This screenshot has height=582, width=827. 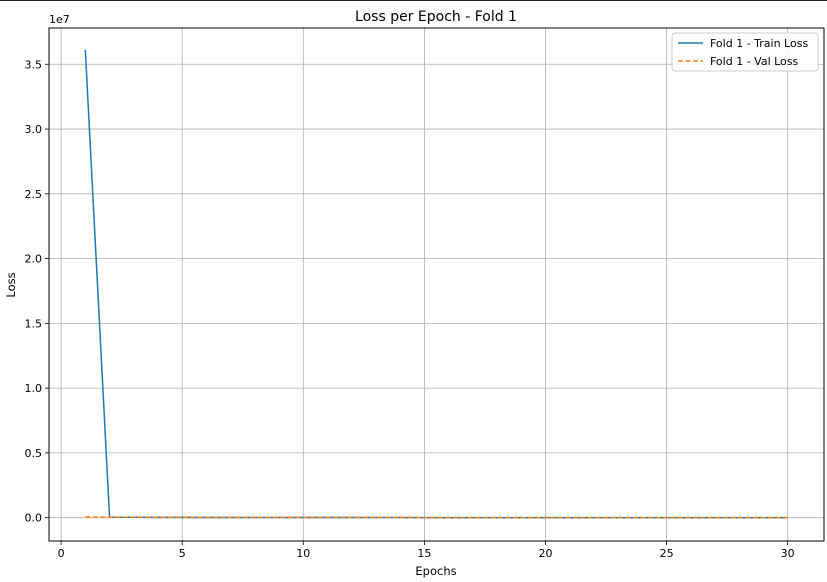 I want to click on x-tick-label: 0, so click(x=61, y=553).